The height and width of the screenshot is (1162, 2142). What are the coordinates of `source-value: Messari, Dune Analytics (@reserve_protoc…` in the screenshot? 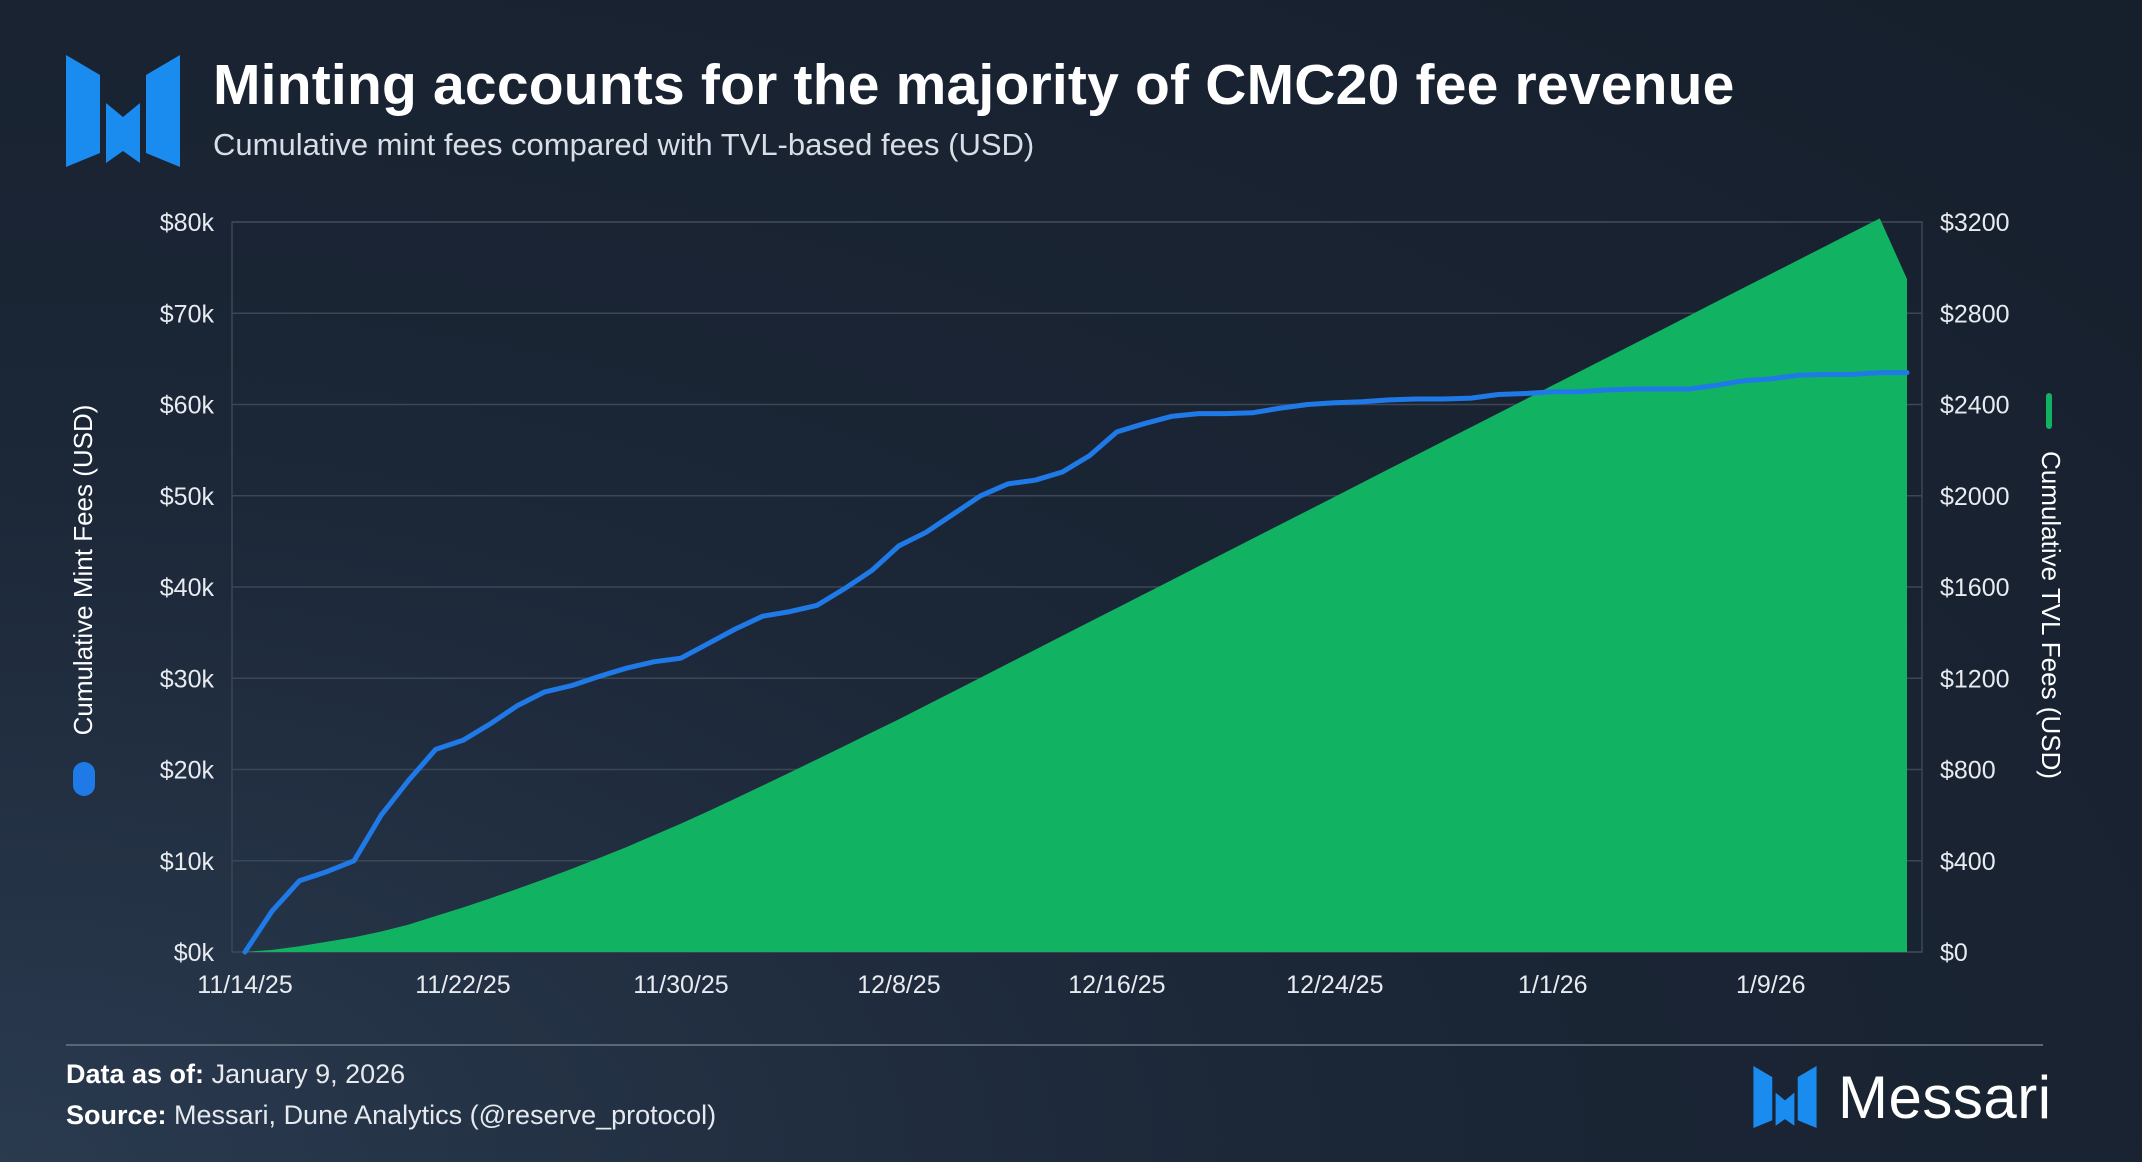 It's located at (445, 1115).